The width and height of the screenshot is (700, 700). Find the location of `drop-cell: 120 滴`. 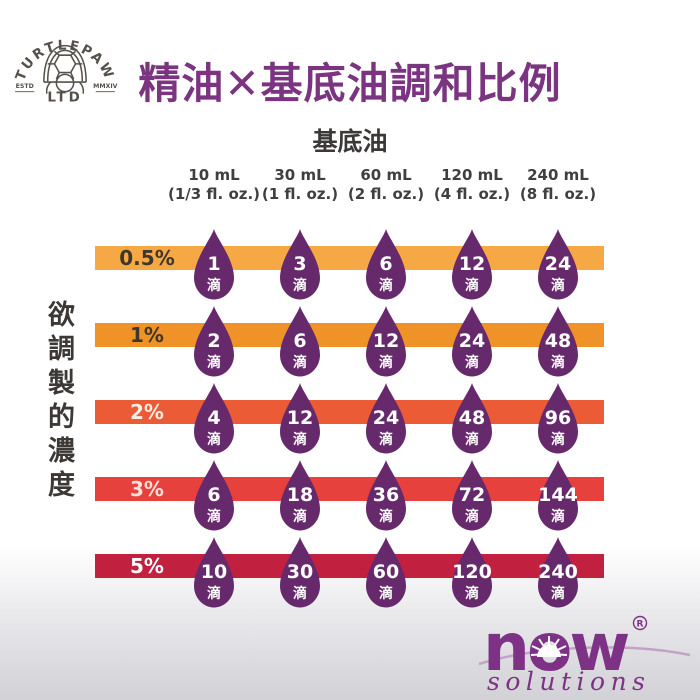

drop-cell: 120 滴 is located at coordinates (472, 572).